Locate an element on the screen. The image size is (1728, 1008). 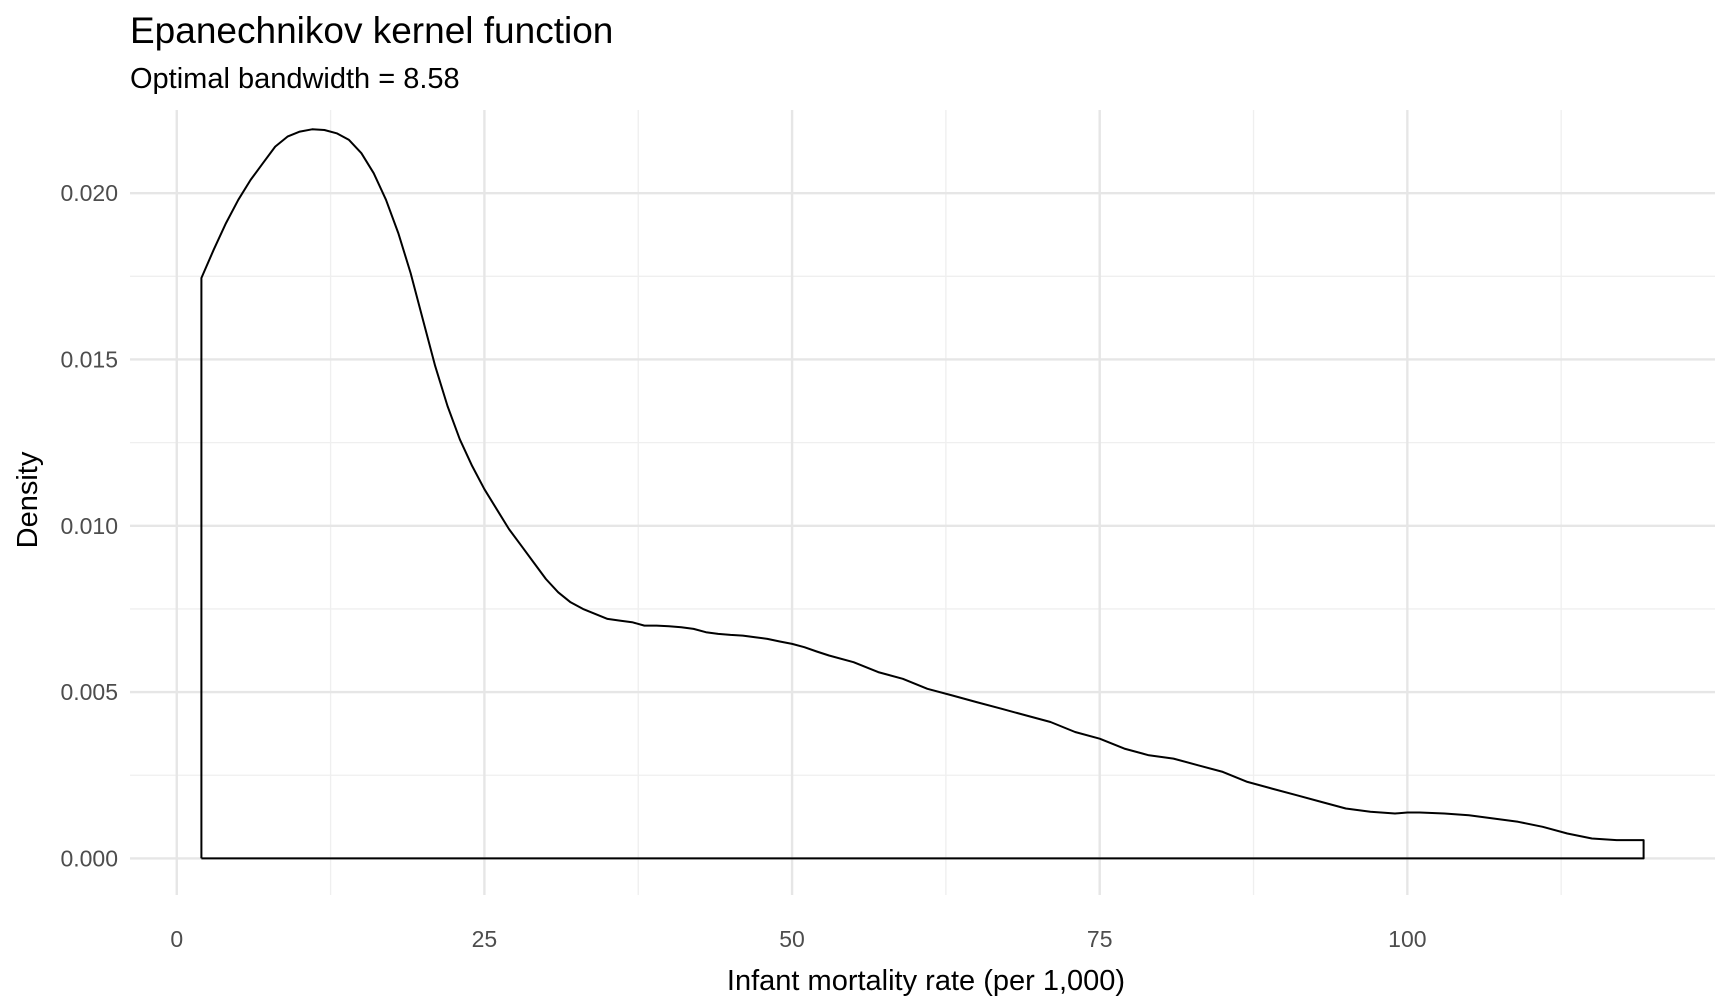
x-axis-ticks: 0 25 50 75 100 is located at coordinates (798, 939).